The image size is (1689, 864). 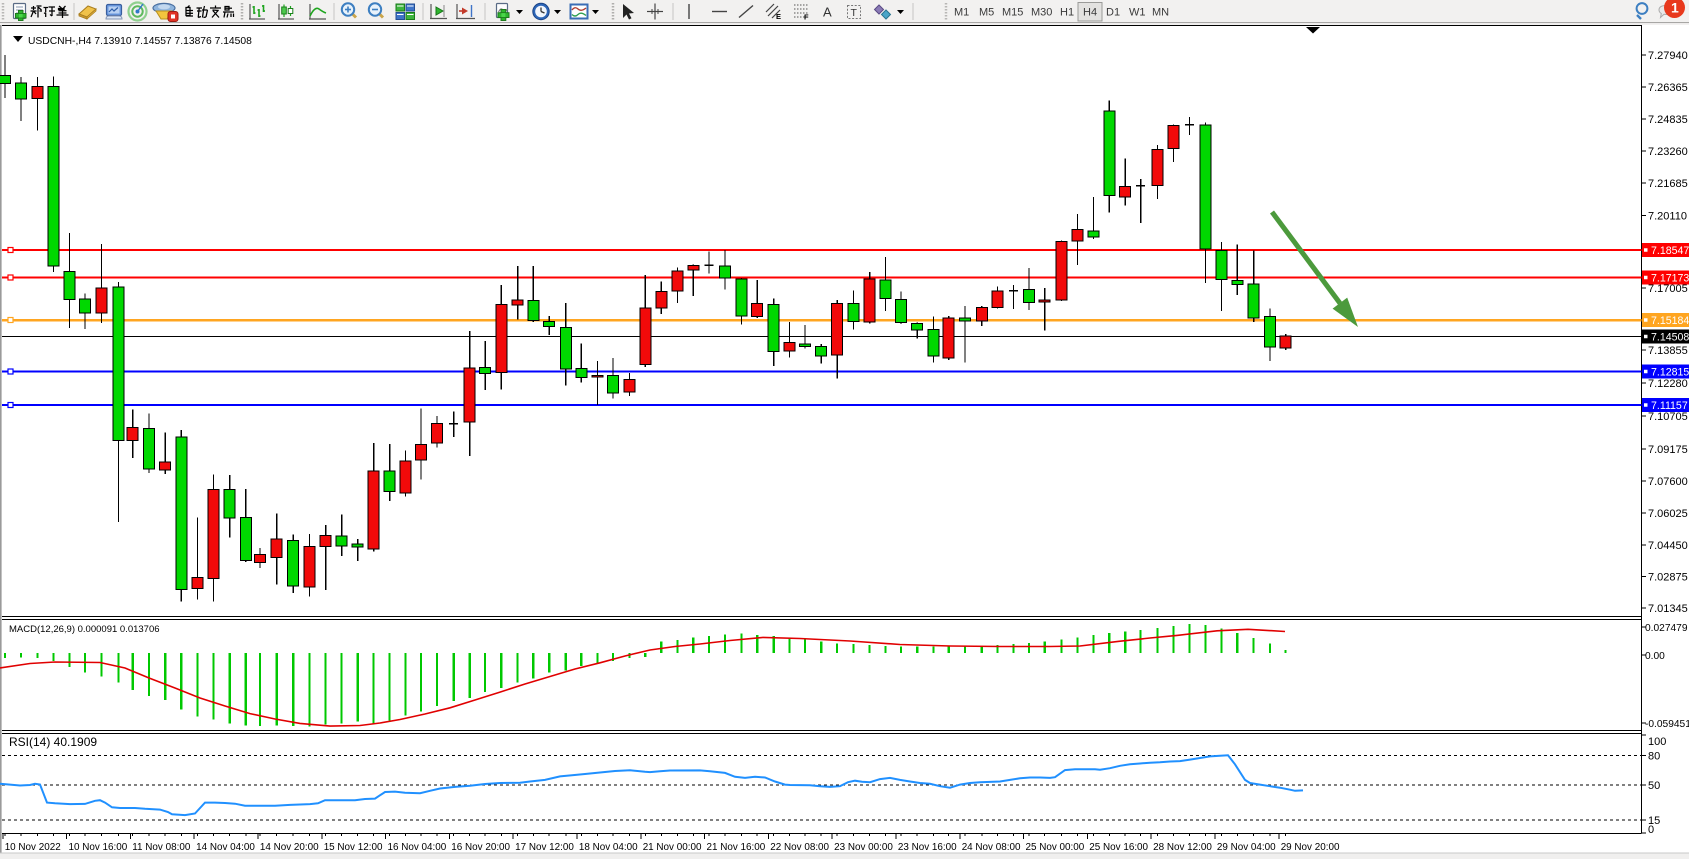 What do you see at coordinates (225, 847) in the screenshot?
I see `svg-text: 14 Nov 04:00` at bounding box center [225, 847].